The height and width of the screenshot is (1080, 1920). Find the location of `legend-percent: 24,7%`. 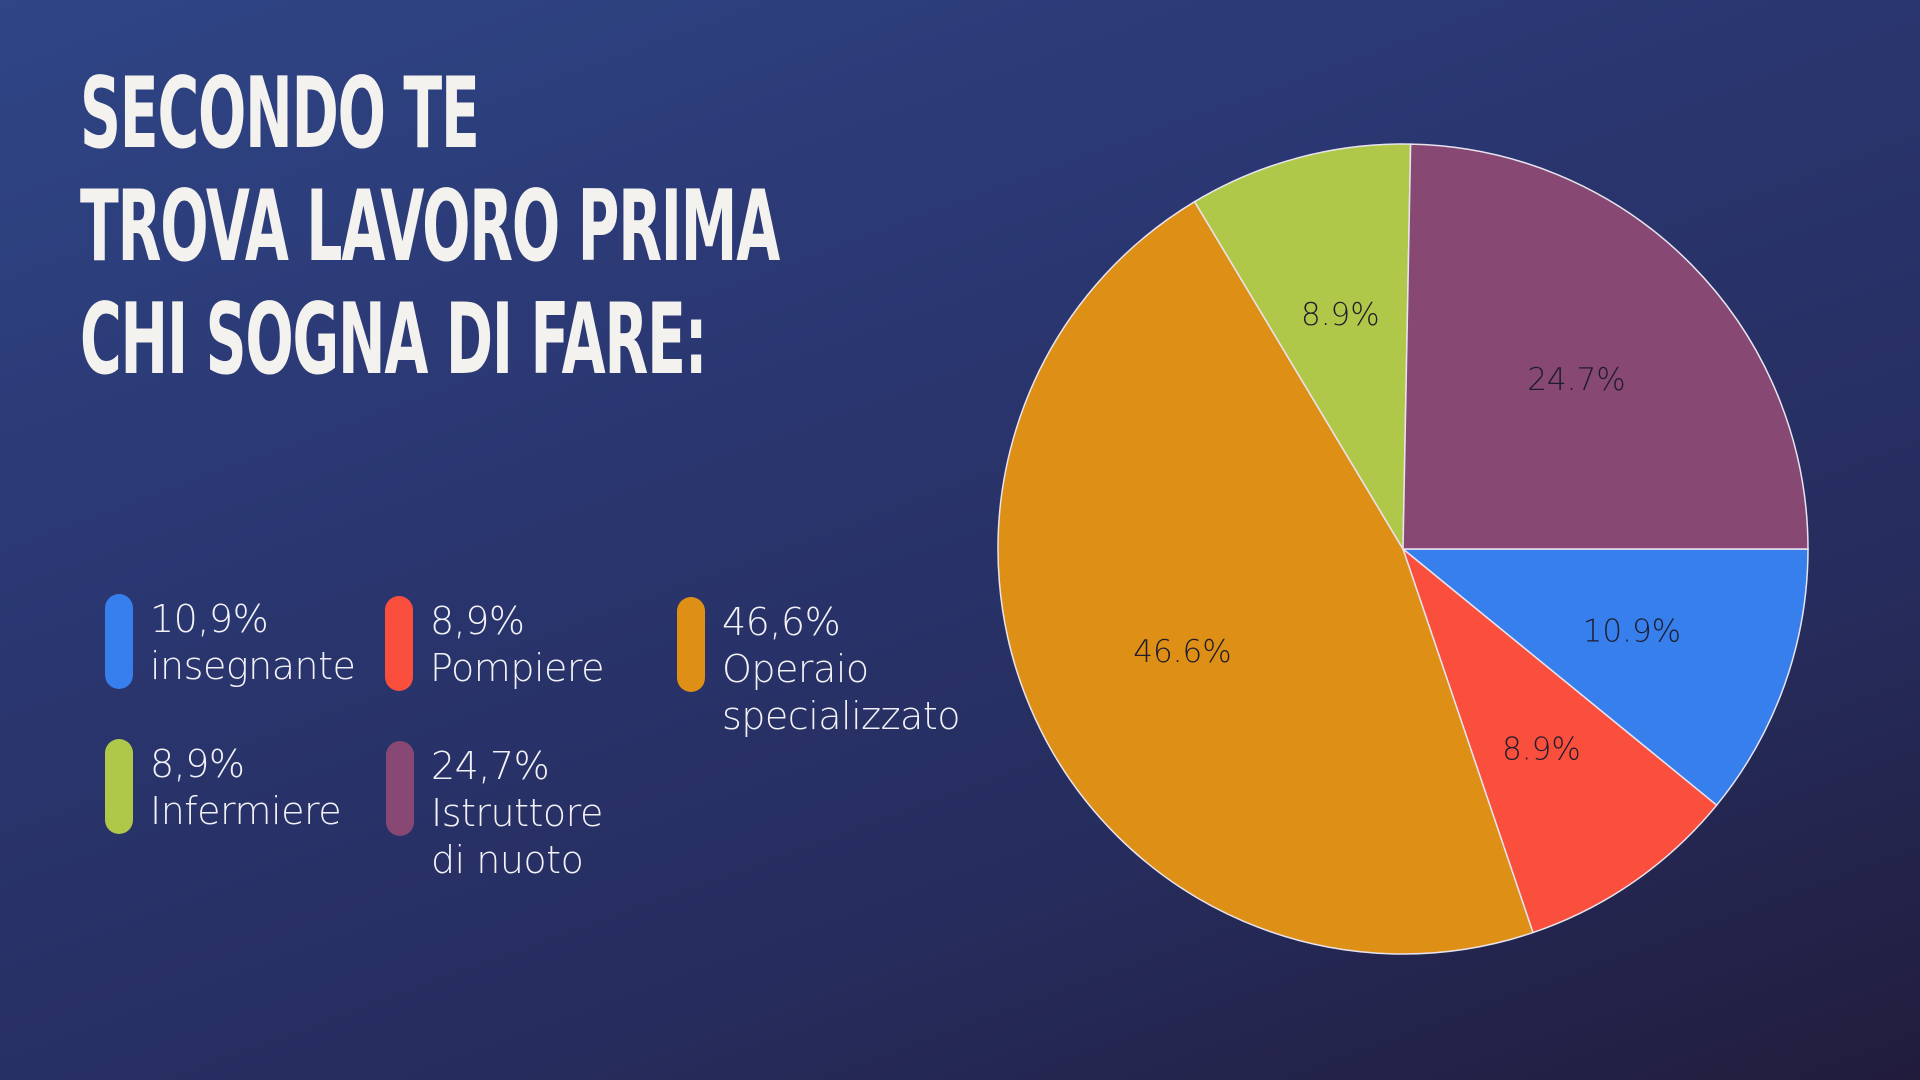

legend-percent: 24,7% is located at coordinates (490, 766).